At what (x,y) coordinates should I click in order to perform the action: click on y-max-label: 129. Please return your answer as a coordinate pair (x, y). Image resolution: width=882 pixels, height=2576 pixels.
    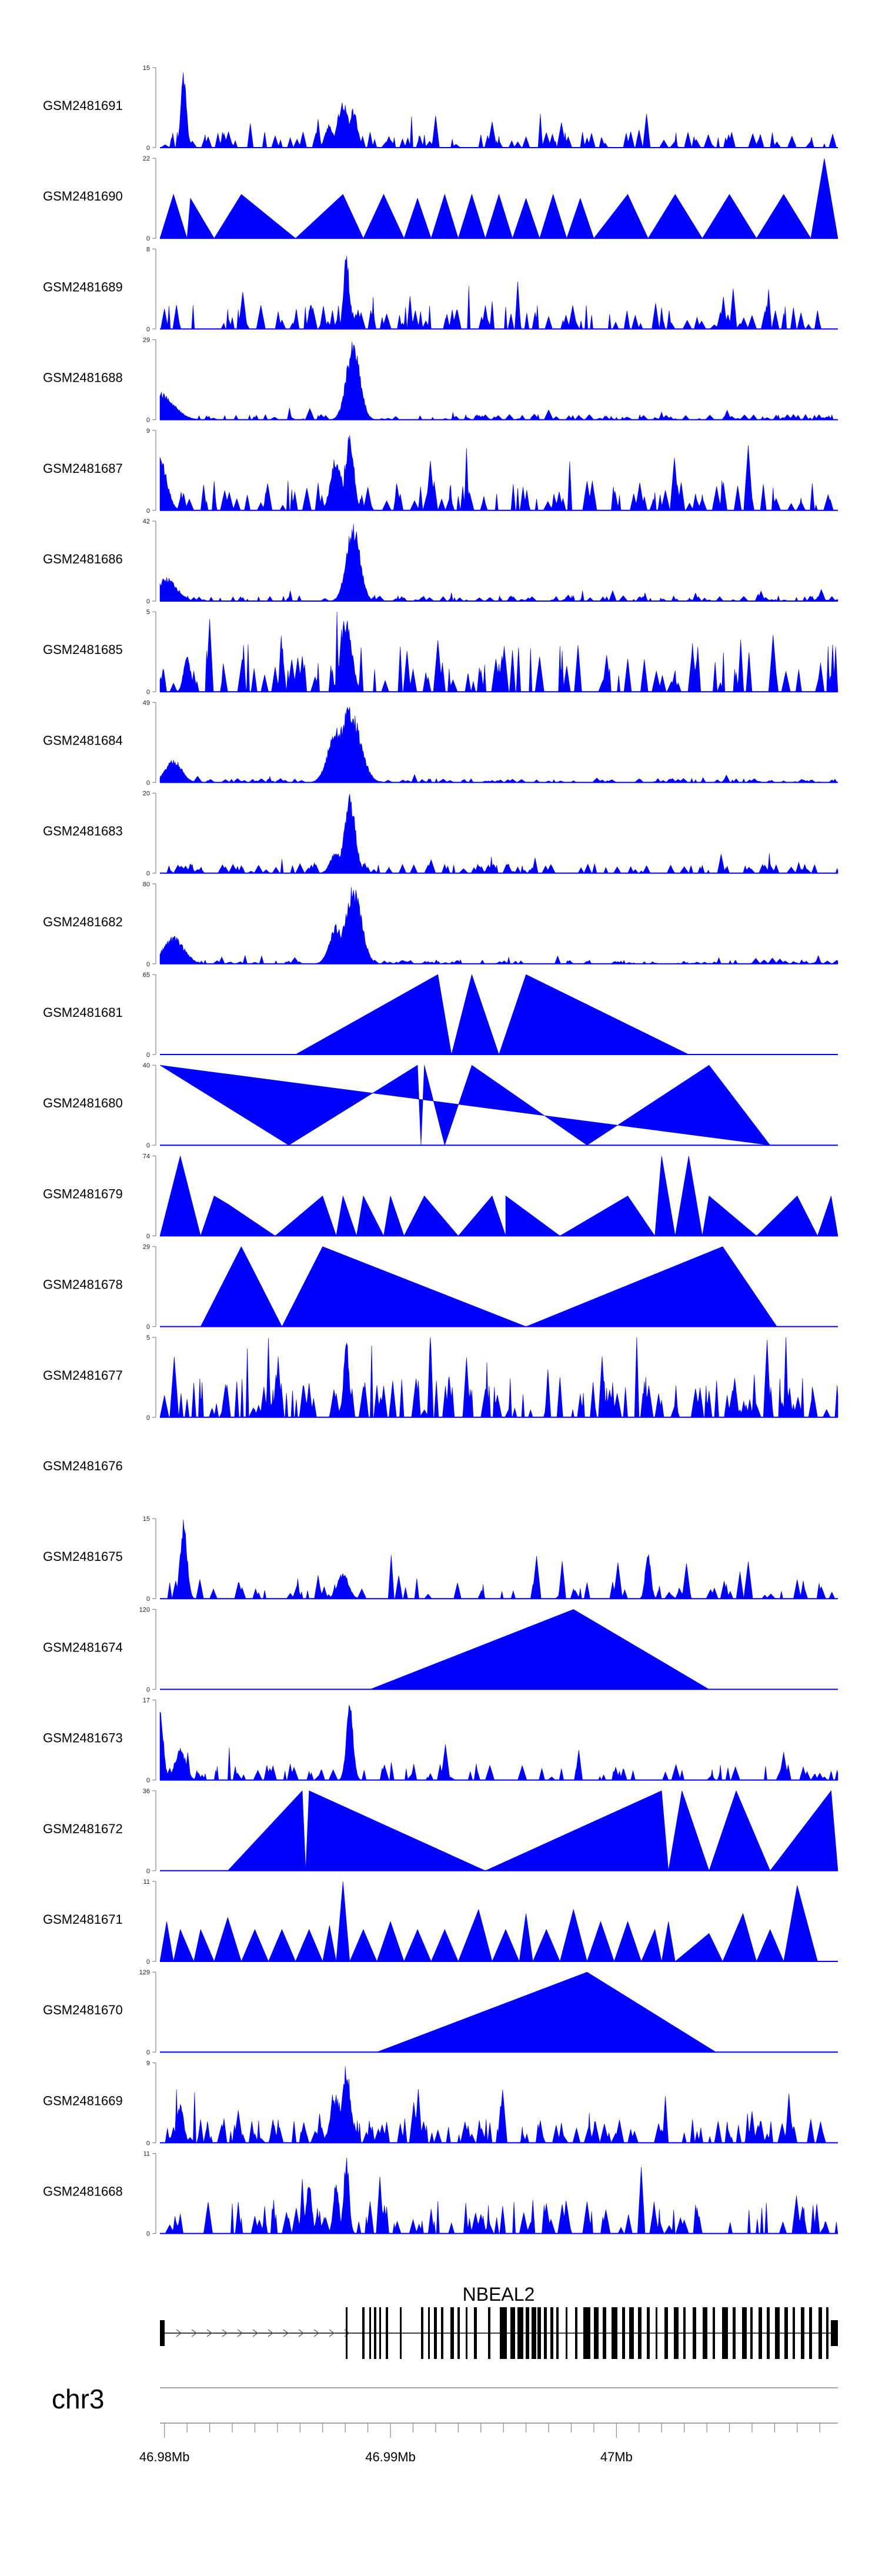
    Looking at the image, I should click on (144, 1972).